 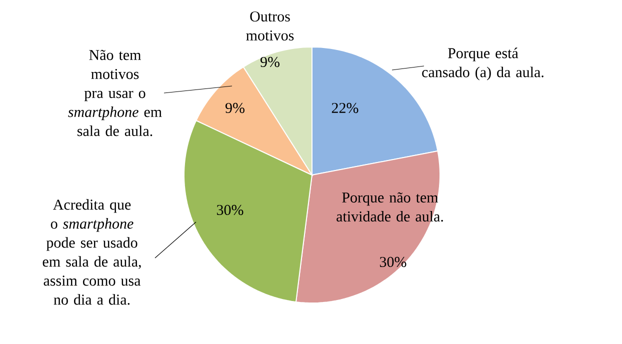 What do you see at coordinates (389, 207) in the screenshot?
I see `slice-label: Porque não tem atividade de aula.` at bounding box center [389, 207].